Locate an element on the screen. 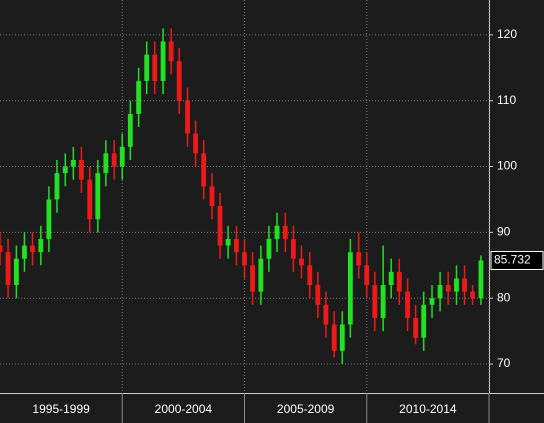 The height and width of the screenshot is (423, 544). y-tick-label: 100 is located at coordinates (507, 166).